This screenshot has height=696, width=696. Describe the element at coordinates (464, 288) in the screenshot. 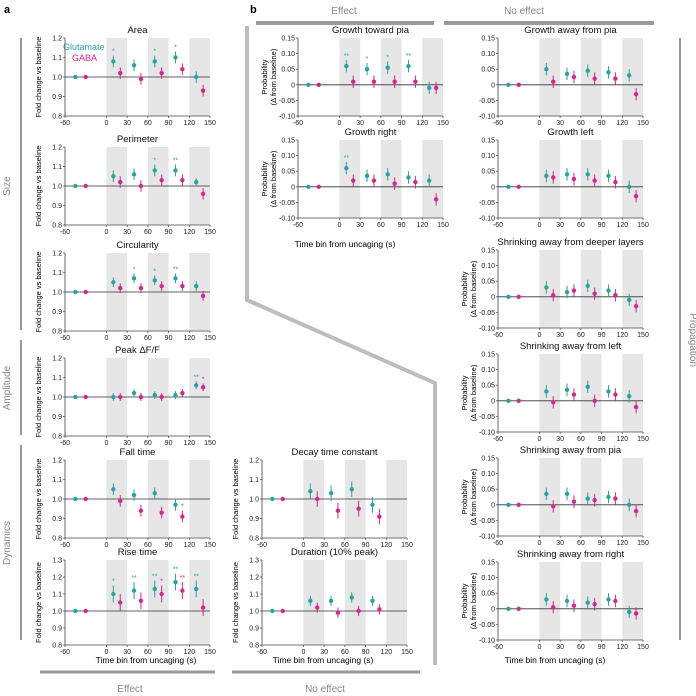

I see `y-axis-label: Probability` at that location.